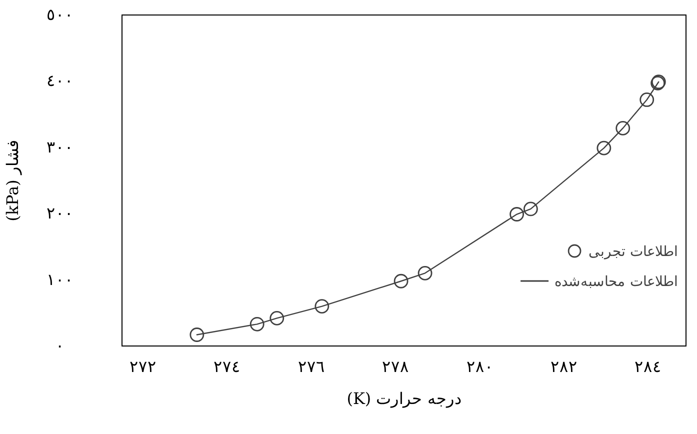 The height and width of the screenshot is (434, 697). What do you see at coordinates (404, 398) in the screenshot?
I see `x-axis-title: درجه حرارت (K)` at bounding box center [404, 398].